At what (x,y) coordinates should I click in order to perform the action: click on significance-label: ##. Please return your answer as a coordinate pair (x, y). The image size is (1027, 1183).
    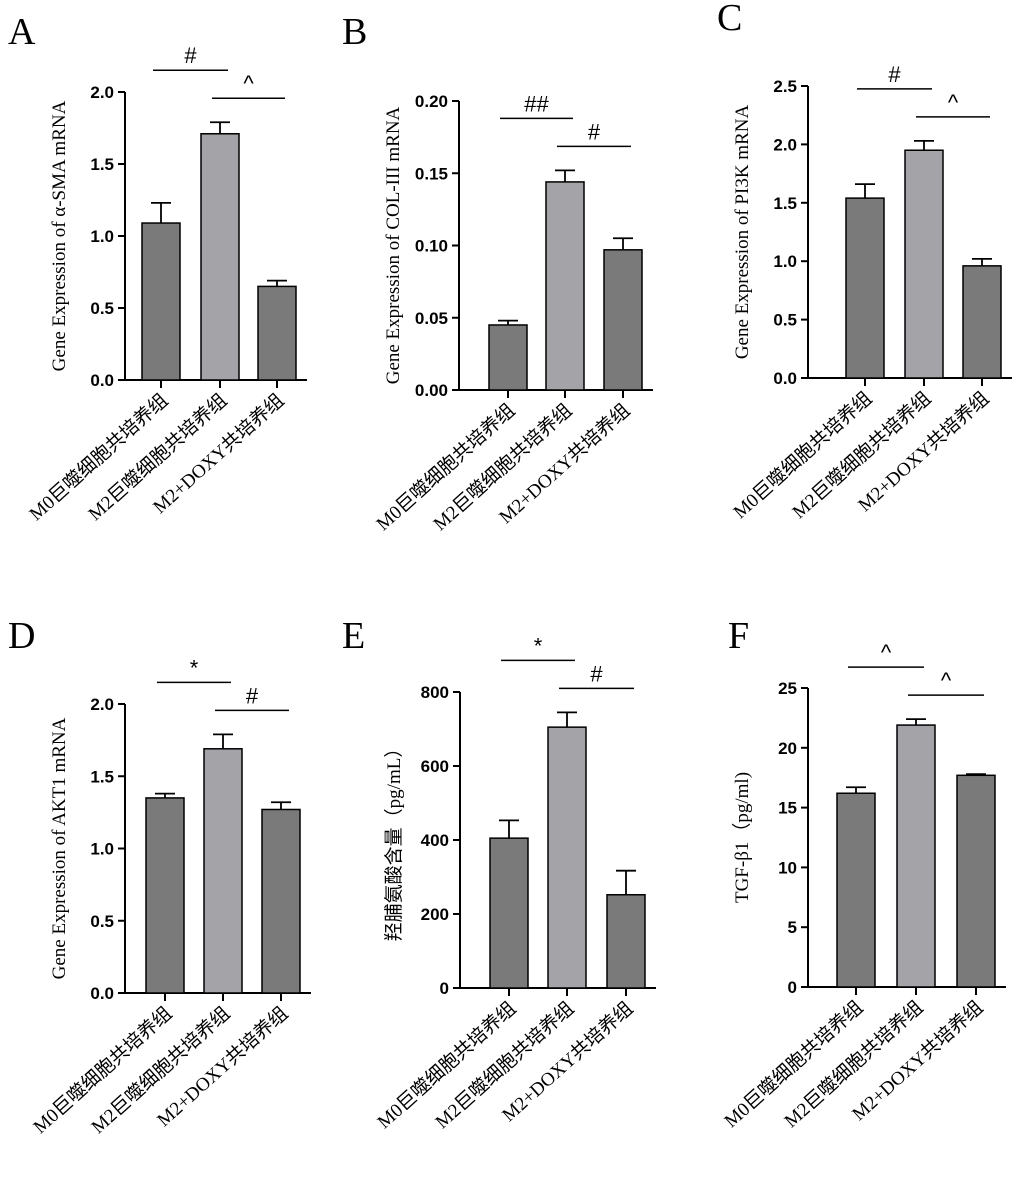
    Looking at the image, I should click on (536, 103).